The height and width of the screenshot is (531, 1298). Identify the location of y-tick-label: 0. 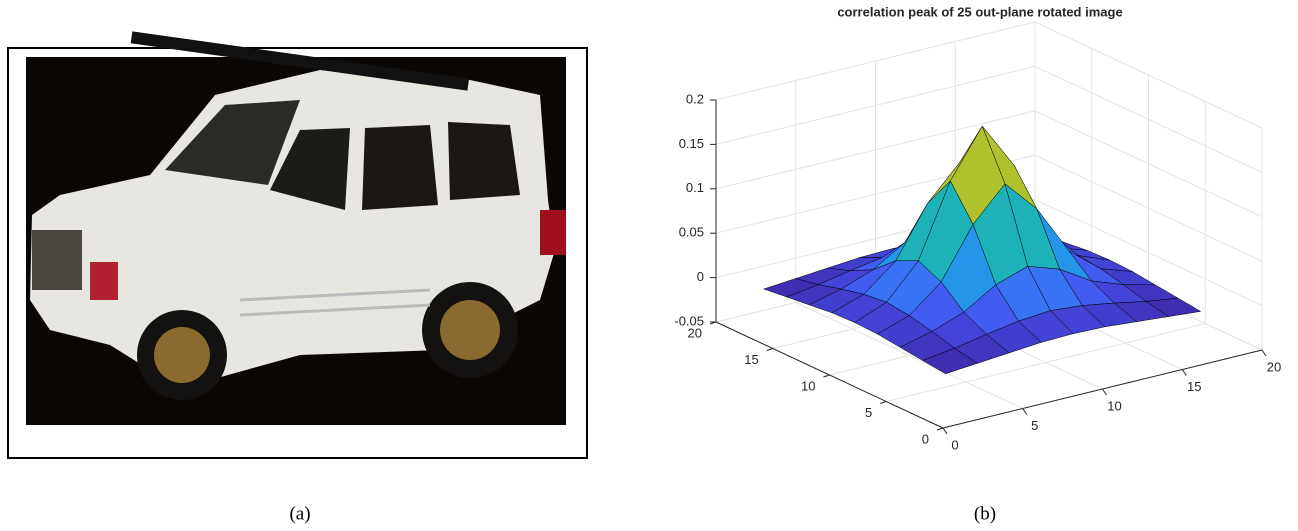
(925, 438).